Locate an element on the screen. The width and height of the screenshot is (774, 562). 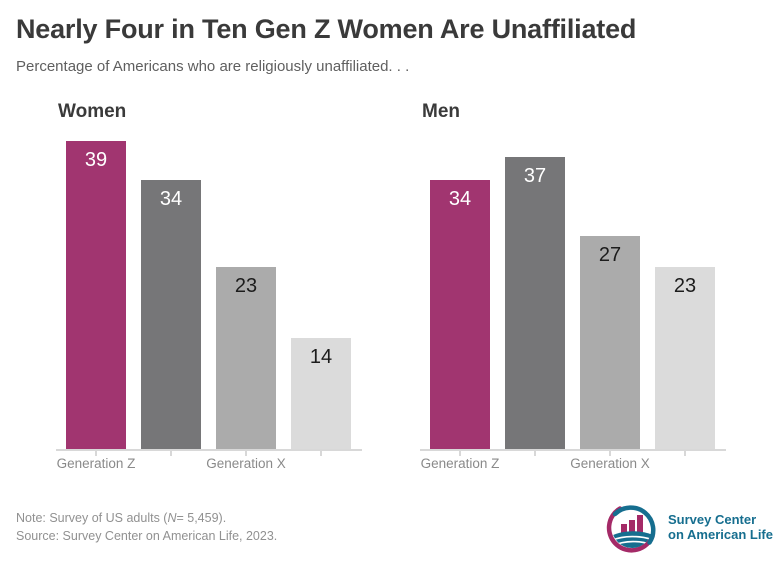
logo-wordmark-line1: Survey Center is located at coordinates (712, 519).